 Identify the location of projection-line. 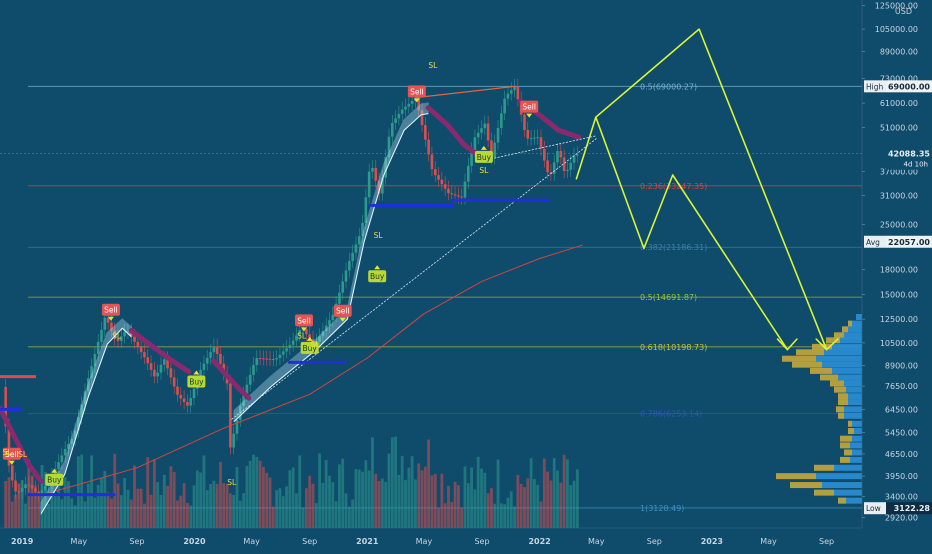
(682, 233).